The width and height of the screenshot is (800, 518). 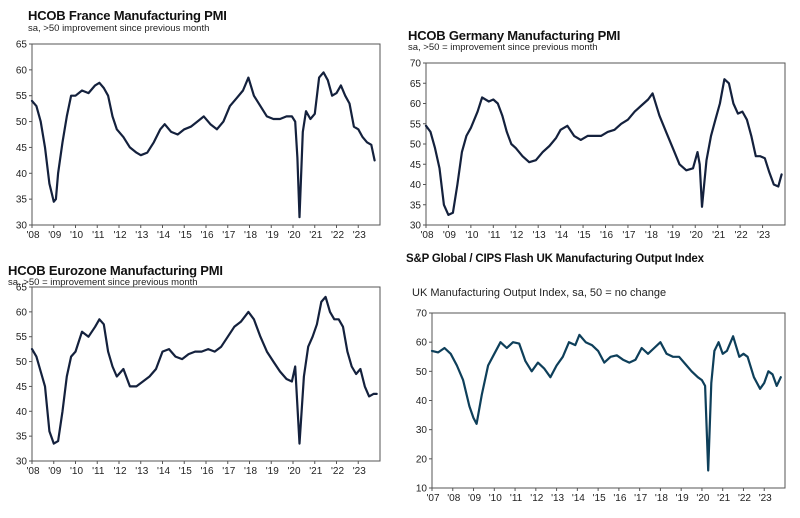 I want to click on y-tick-label: 10, so click(x=422, y=489).